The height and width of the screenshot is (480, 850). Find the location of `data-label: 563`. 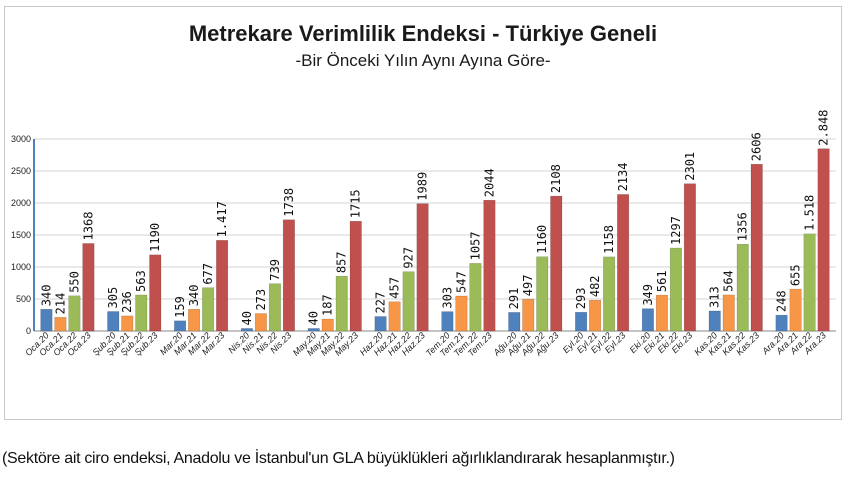

data-label: 563 is located at coordinates (141, 281).